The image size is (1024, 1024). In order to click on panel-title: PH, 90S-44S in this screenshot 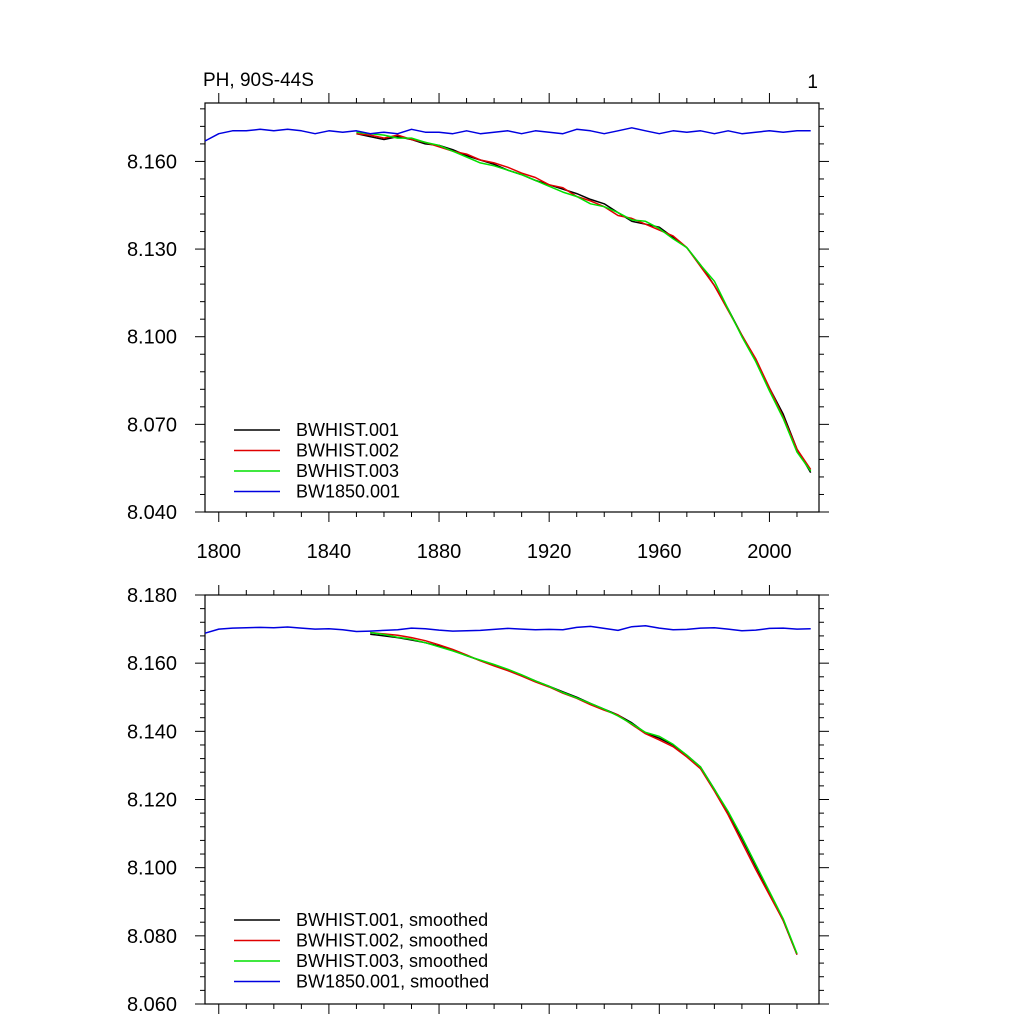, I will do `click(258, 80)`.